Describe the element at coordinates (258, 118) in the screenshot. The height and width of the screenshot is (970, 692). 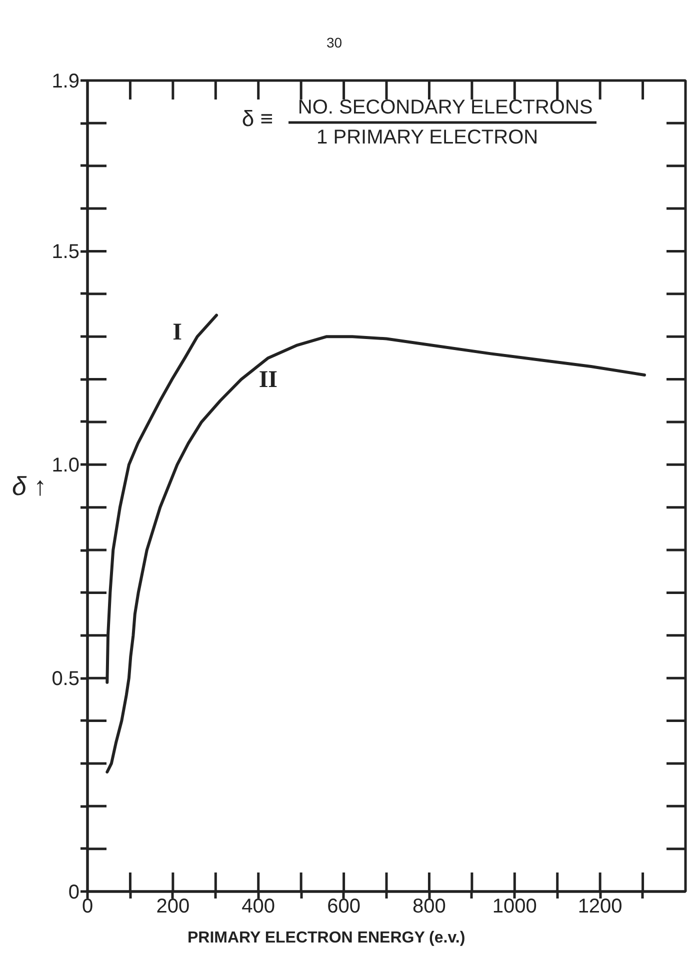
I see `annotation: δ ≡` at that location.